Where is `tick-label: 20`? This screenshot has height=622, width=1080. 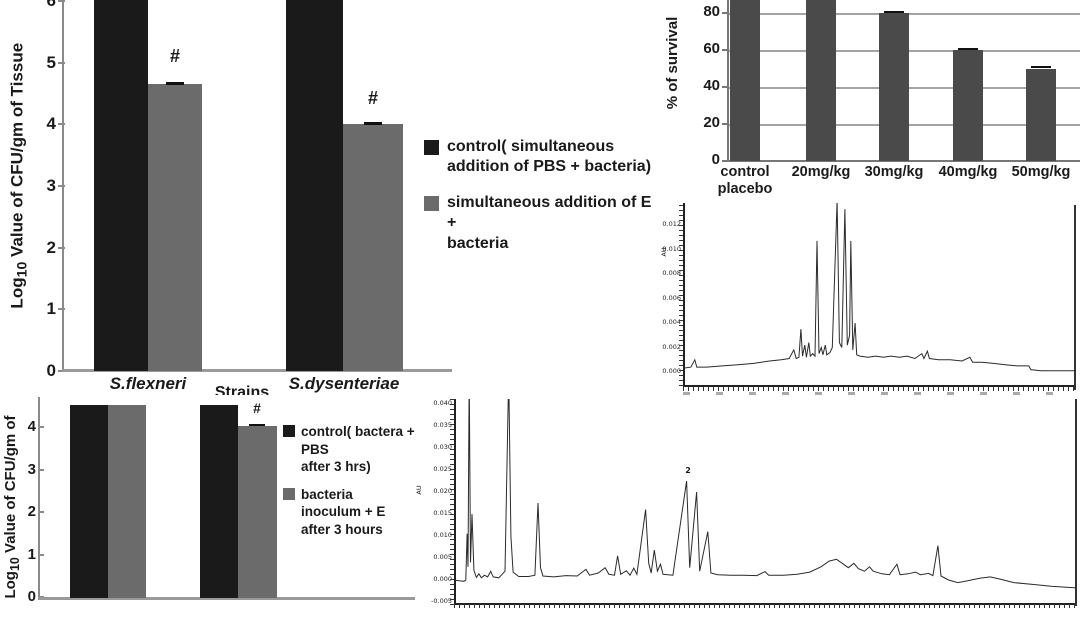 tick-label: 20 is located at coordinates (707, 124).